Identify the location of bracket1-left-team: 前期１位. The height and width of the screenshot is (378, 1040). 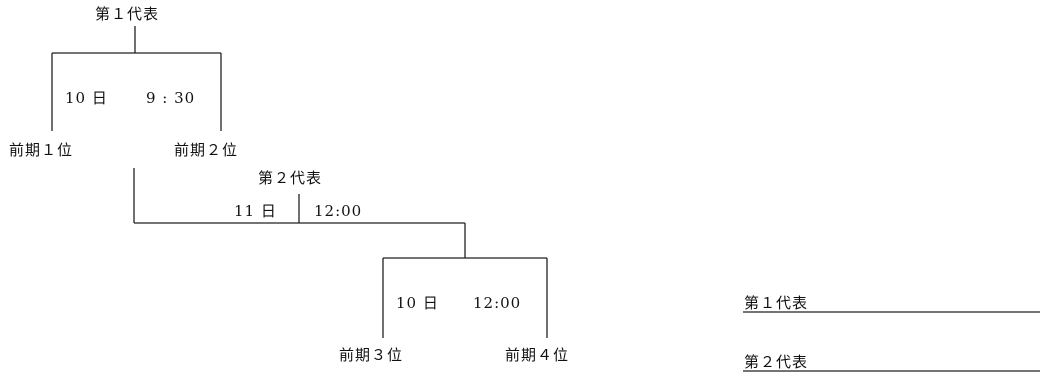
(41, 150).